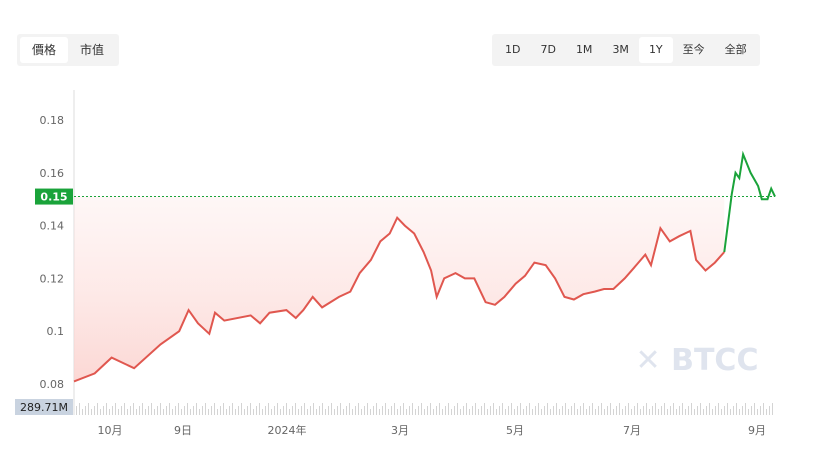 This screenshot has width=821, height=460. What do you see at coordinates (693, 49) in the screenshot?
I see `tab-ytd: 至今` at bounding box center [693, 49].